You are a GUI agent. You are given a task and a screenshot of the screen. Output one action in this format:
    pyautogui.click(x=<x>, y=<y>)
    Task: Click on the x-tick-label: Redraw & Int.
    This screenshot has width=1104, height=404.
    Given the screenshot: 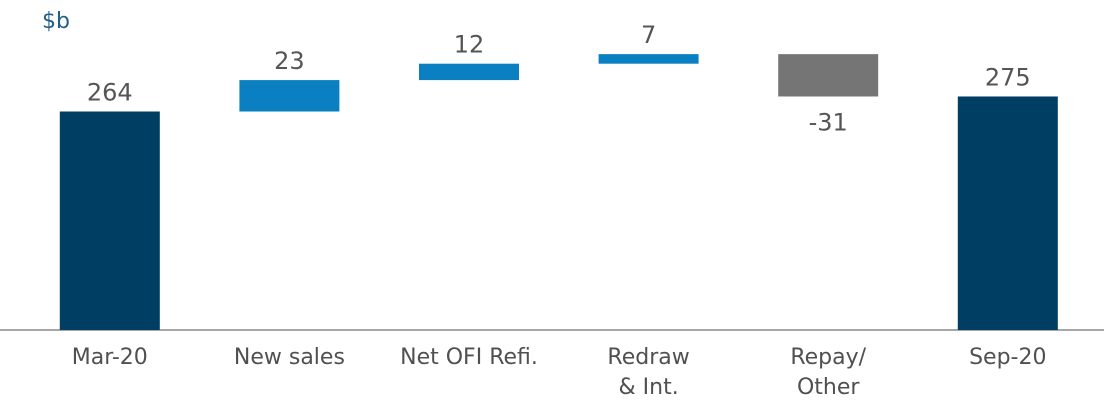 What is the action you would take?
    pyautogui.click(x=648, y=372)
    